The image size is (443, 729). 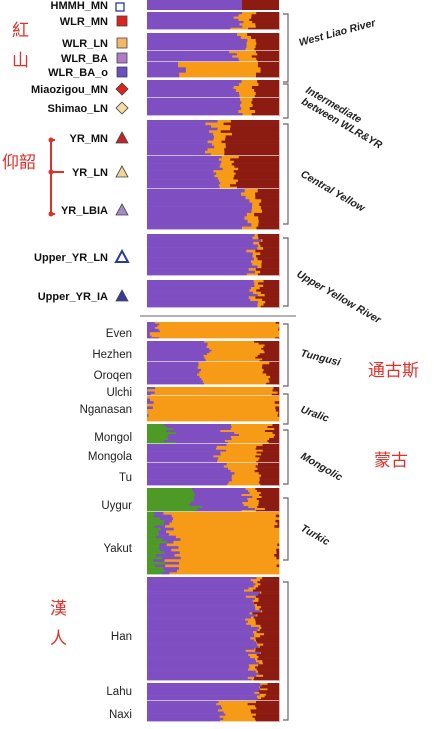 What do you see at coordinates (69, 90) in the screenshot?
I see `population-label: Miaozigou_MN` at bounding box center [69, 90].